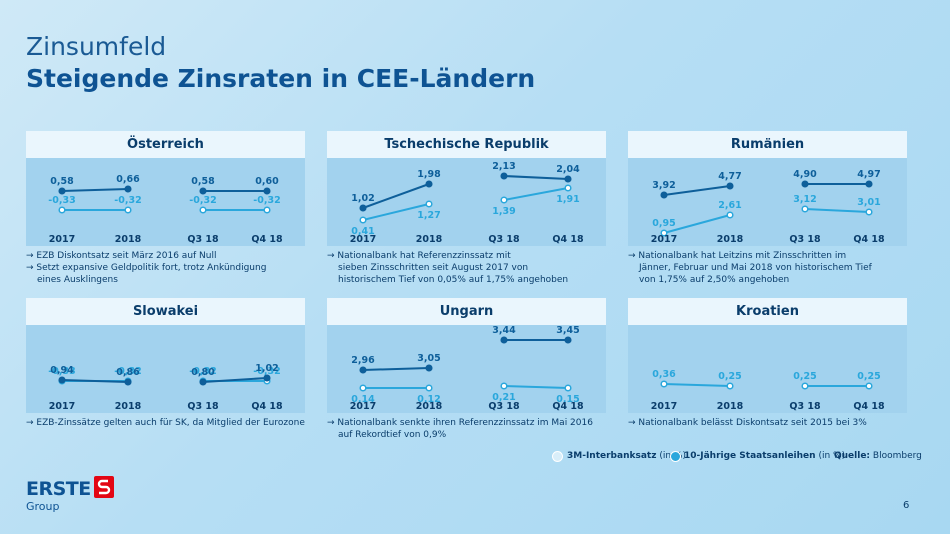 The image size is (950, 534). Describe the element at coordinates (281, 78) in the screenshot. I see `page-title: Steigende Zinsraten in CEE-Ländern` at that location.